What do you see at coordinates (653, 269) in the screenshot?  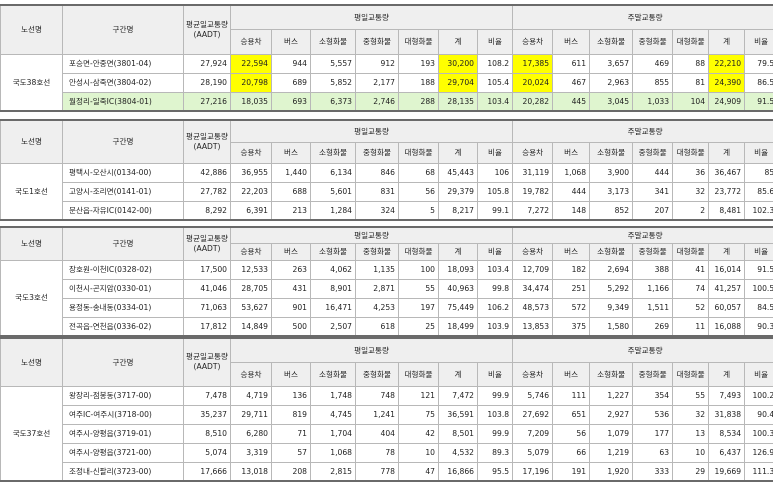 I see `weekend-cell: 388` at bounding box center [653, 269].